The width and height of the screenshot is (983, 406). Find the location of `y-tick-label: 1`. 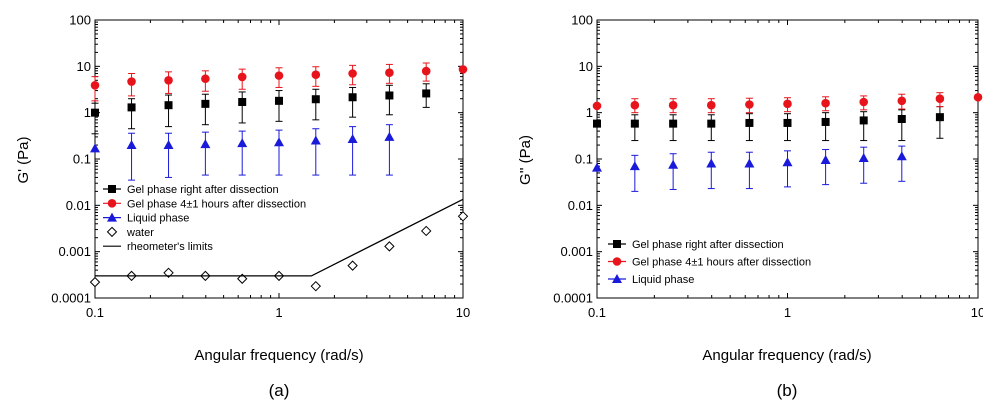

y-tick-label: 1 is located at coordinates (589, 112).